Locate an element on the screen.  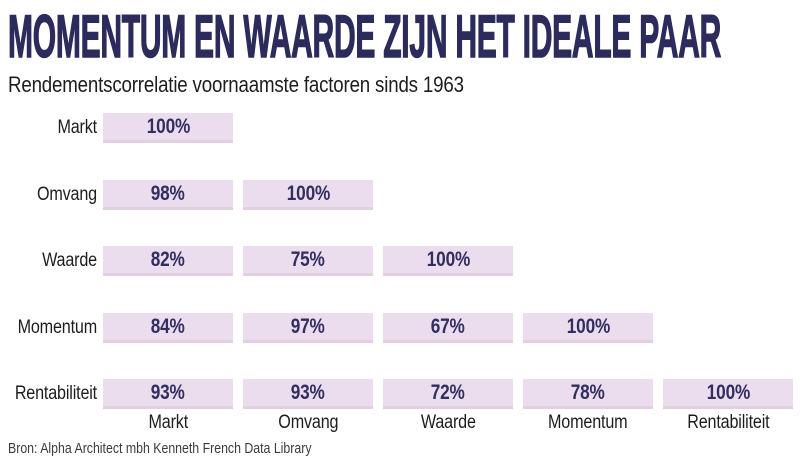
correlation-cell-rentabiliteit-waarde: 72% is located at coordinates (448, 394).